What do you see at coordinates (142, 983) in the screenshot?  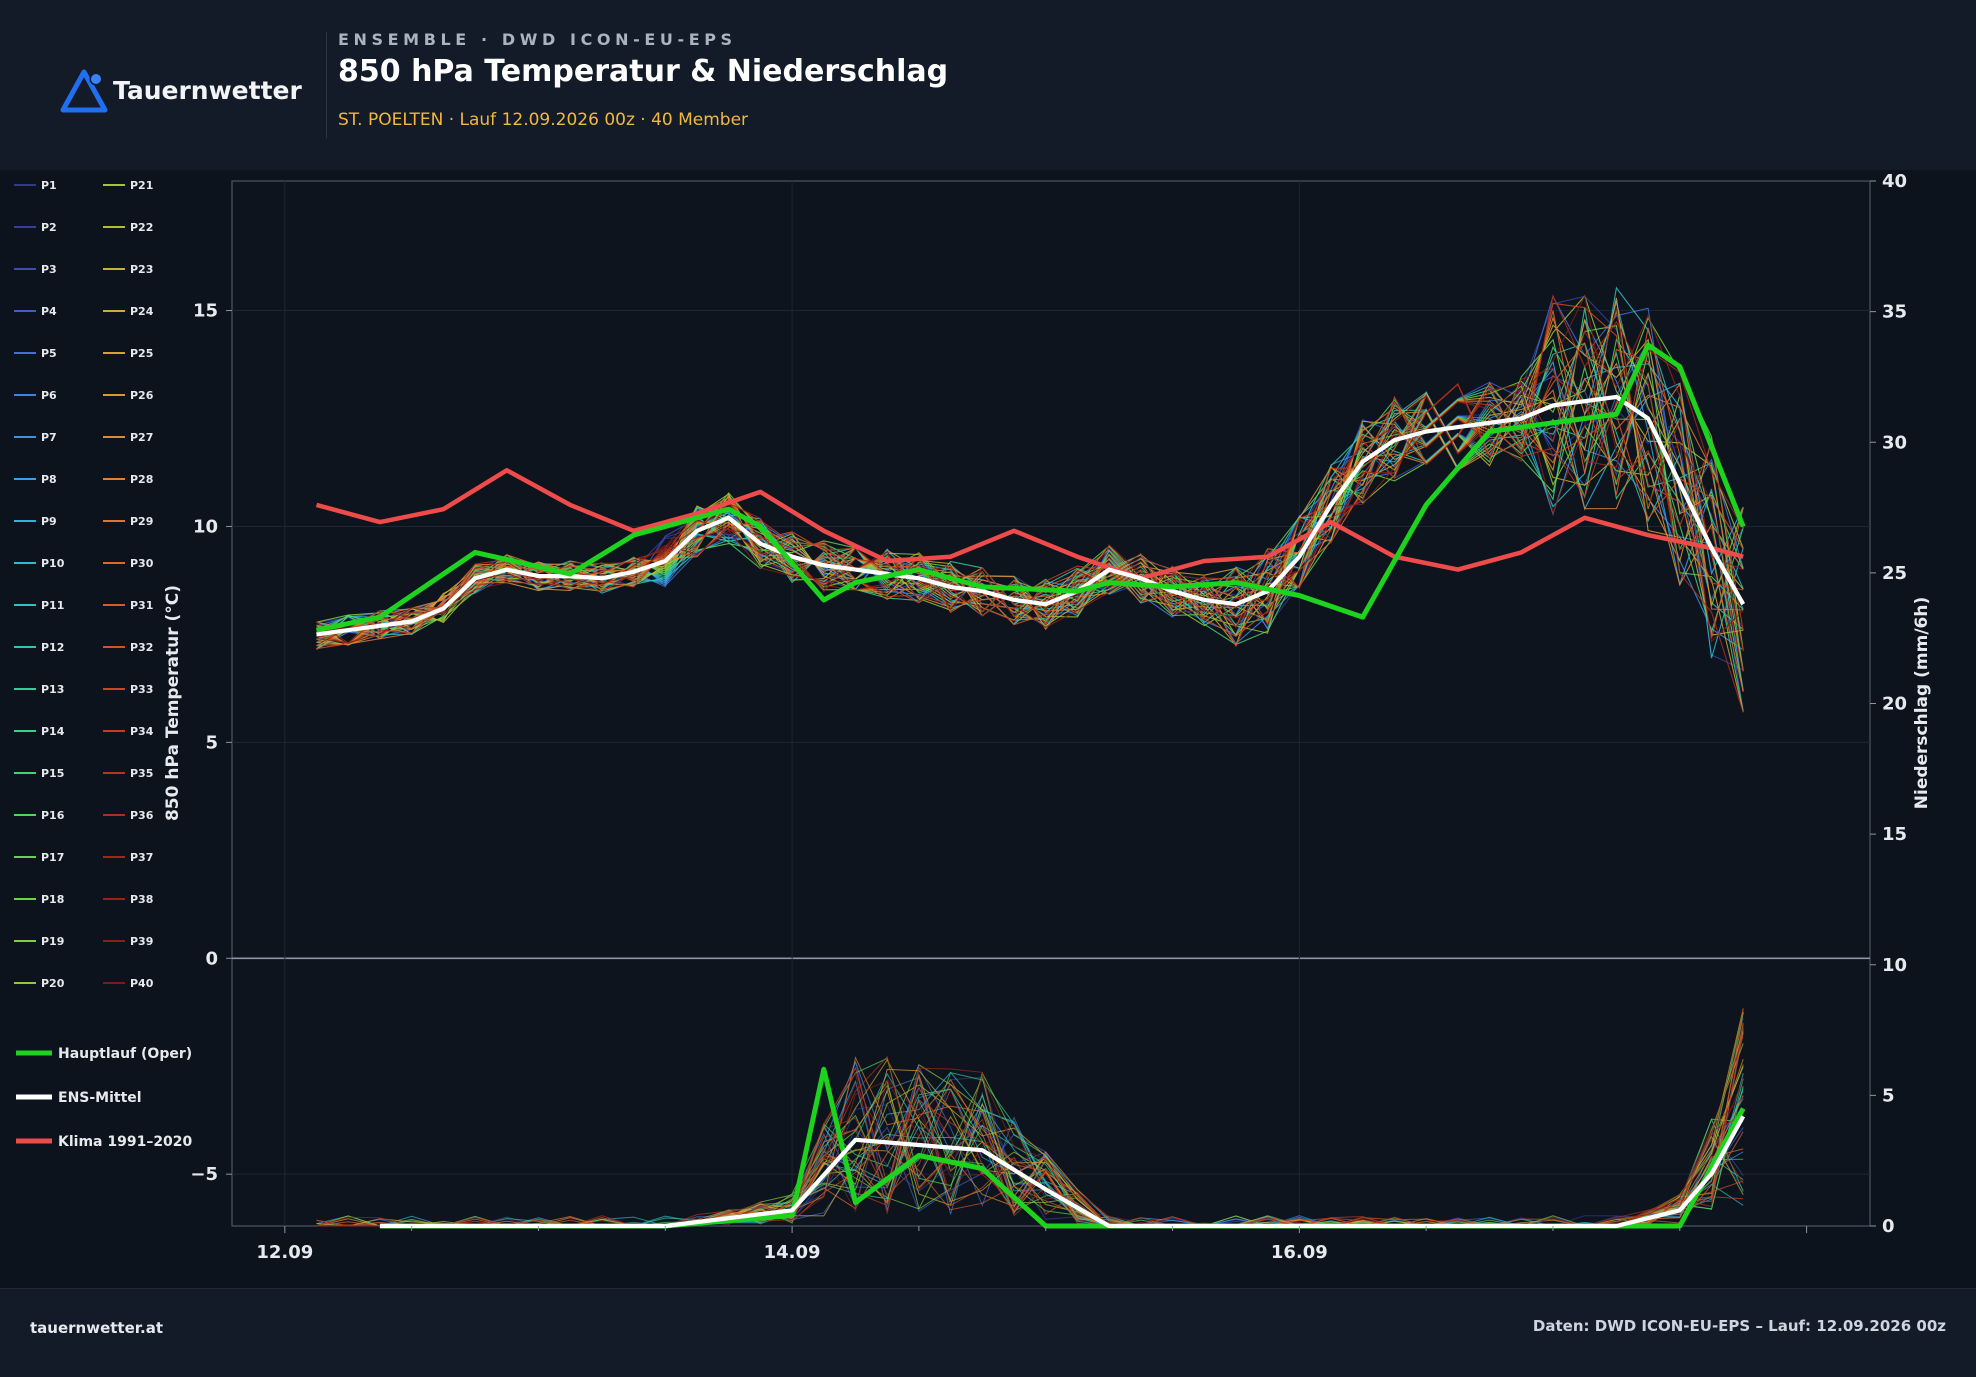 I see `legend-label: P40` at bounding box center [142, 983].